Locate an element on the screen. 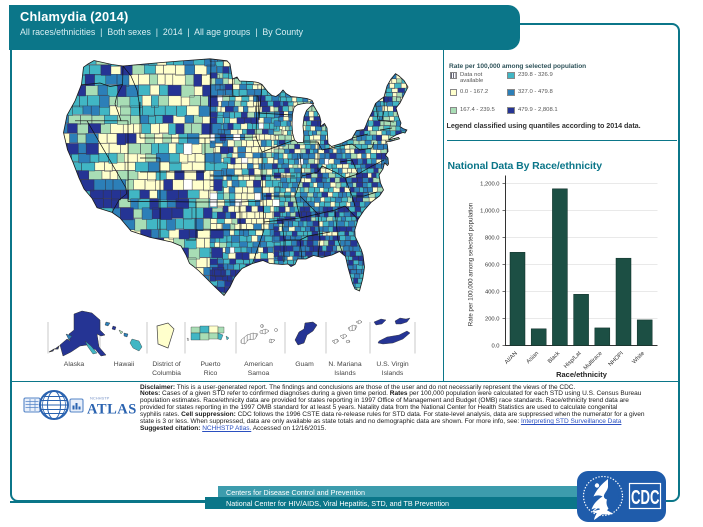 This screenshot has width=703, height=527. svg-text: CDC is located at coordinates (645, 498).